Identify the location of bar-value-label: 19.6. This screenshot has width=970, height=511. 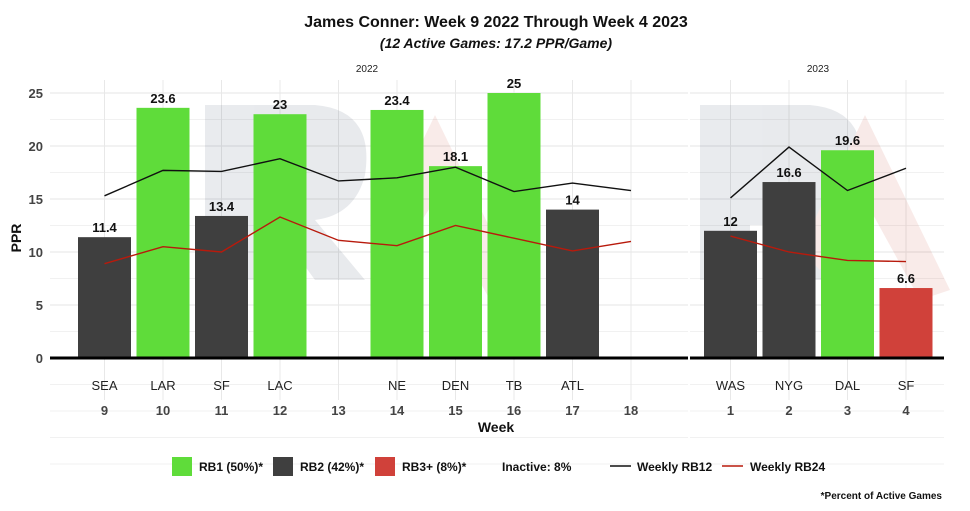
(847, 140).